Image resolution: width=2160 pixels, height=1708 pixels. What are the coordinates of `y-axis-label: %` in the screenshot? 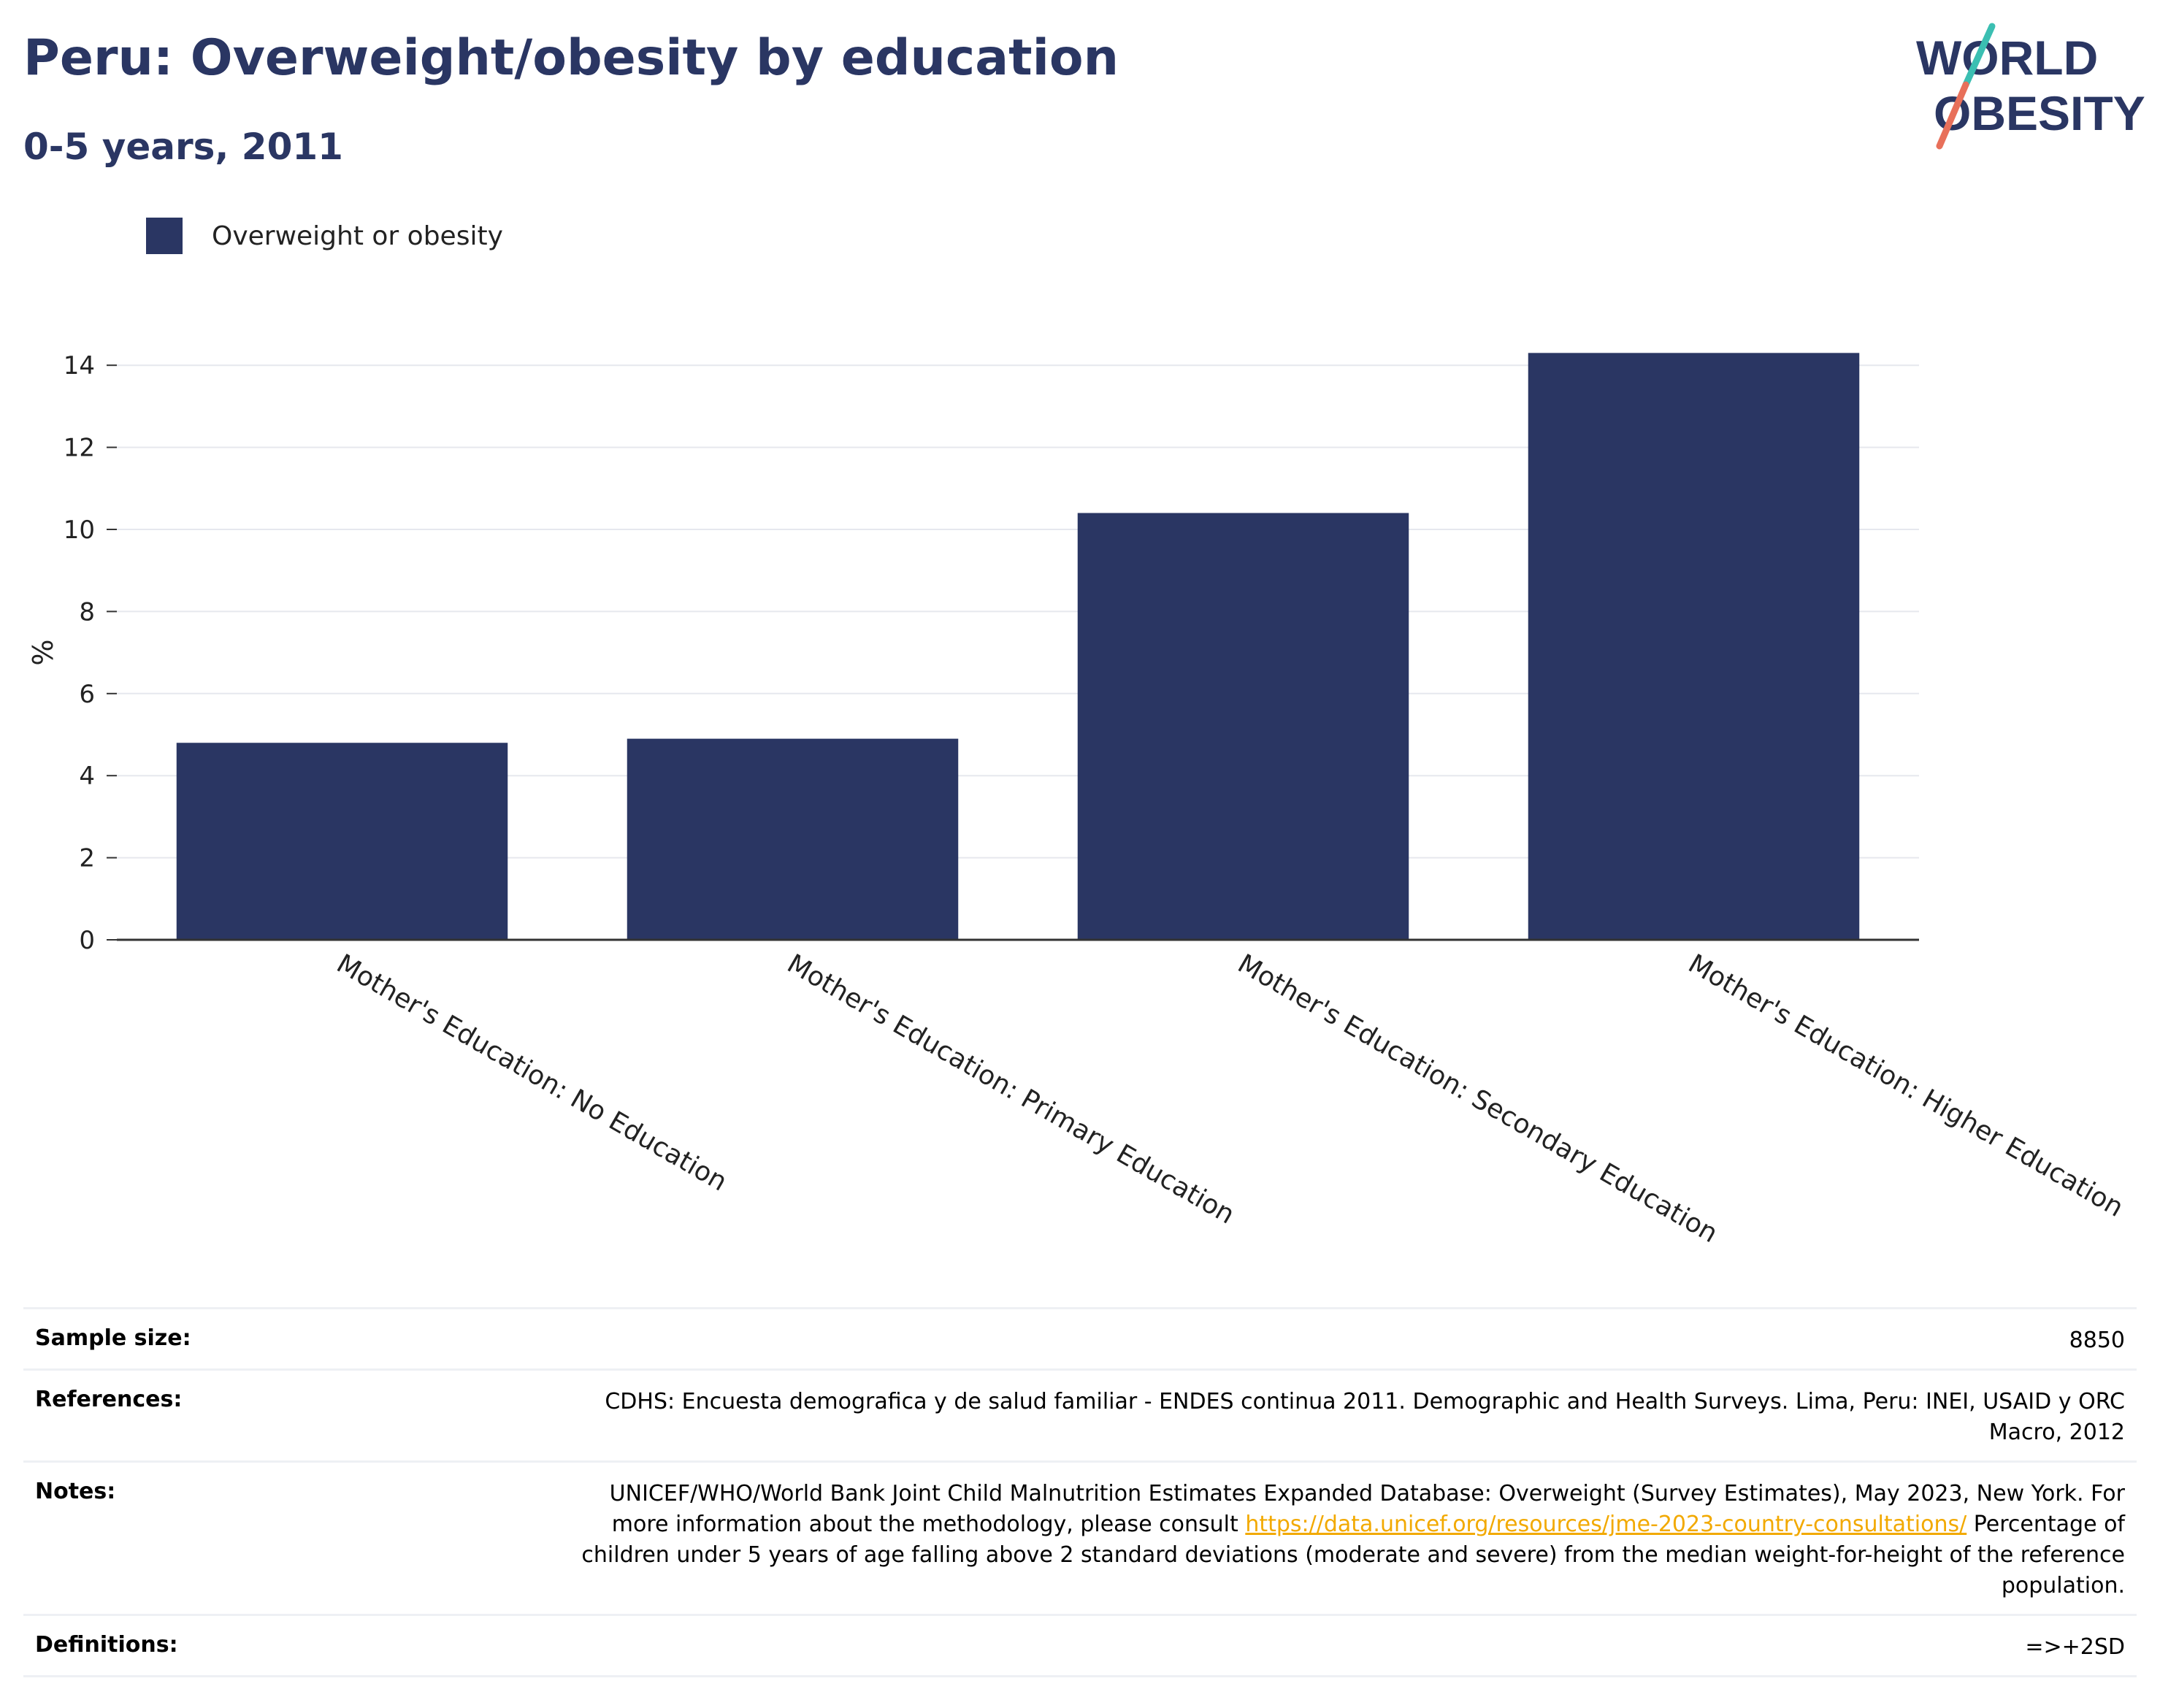 It's located at (43, 653).